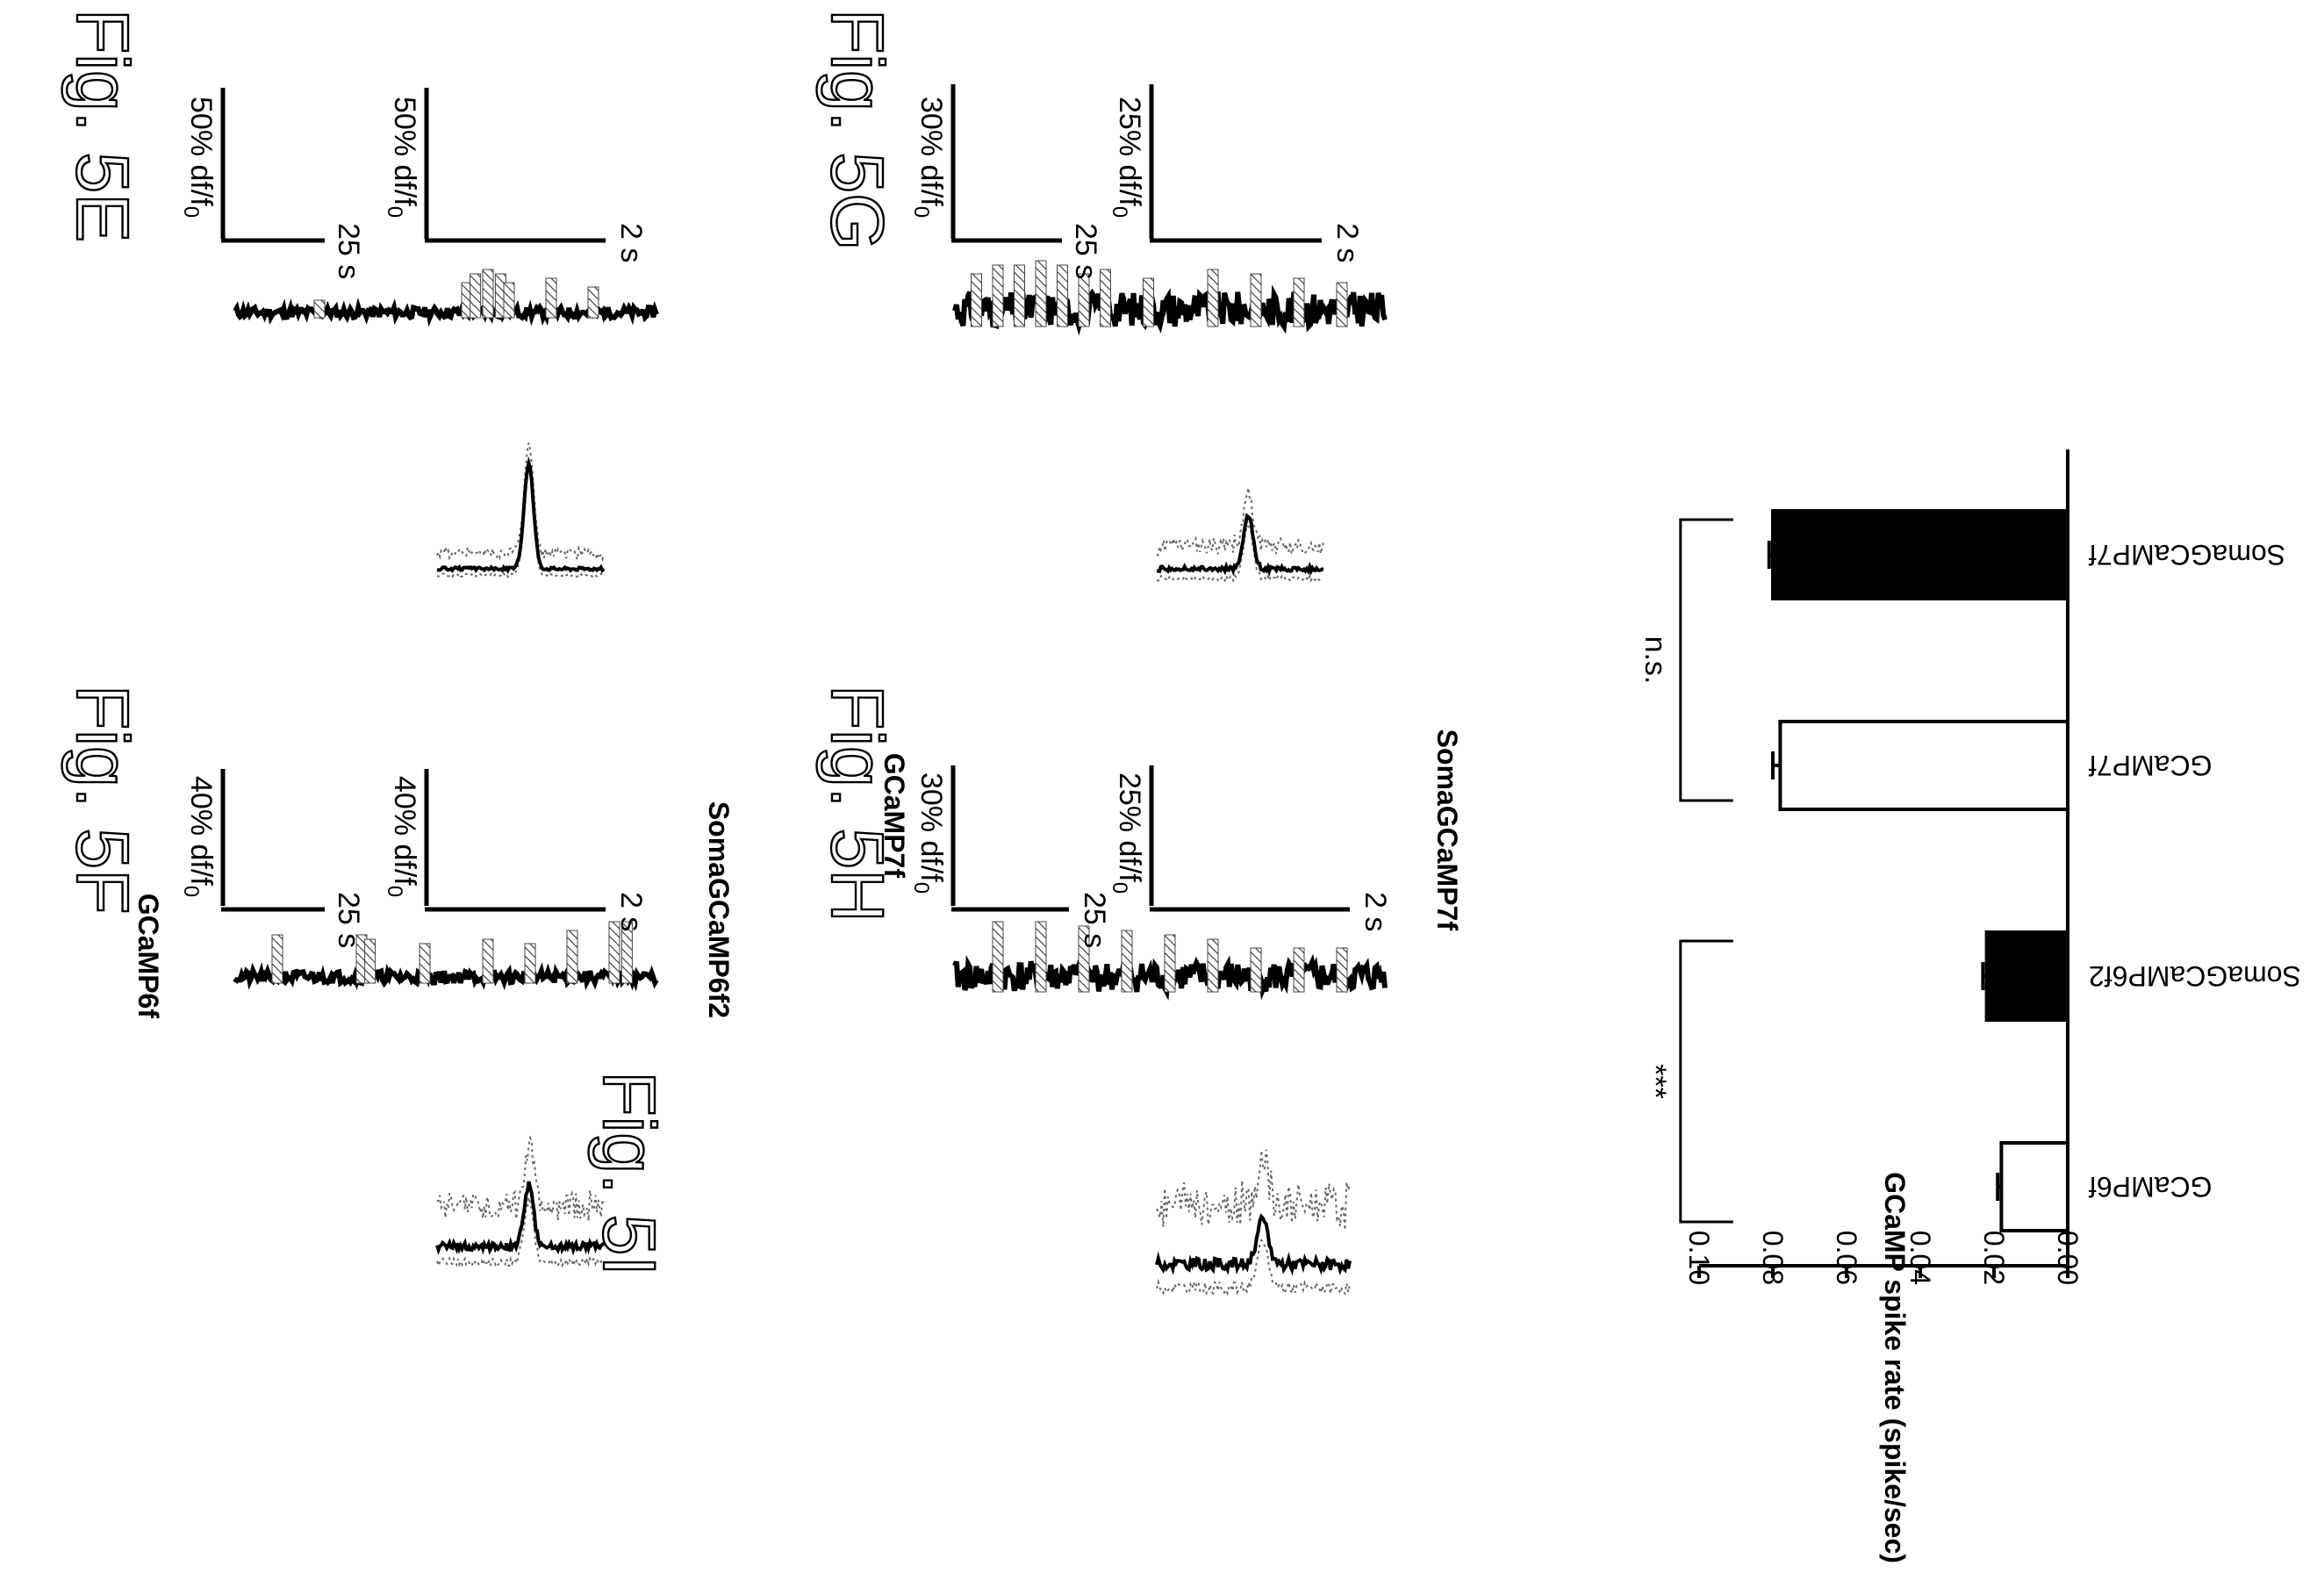  What do you see at coordinates (894, 816) in the screenshot?
I see `panel-g-condition: GCaMP7f` at bounding box center [894, 816].